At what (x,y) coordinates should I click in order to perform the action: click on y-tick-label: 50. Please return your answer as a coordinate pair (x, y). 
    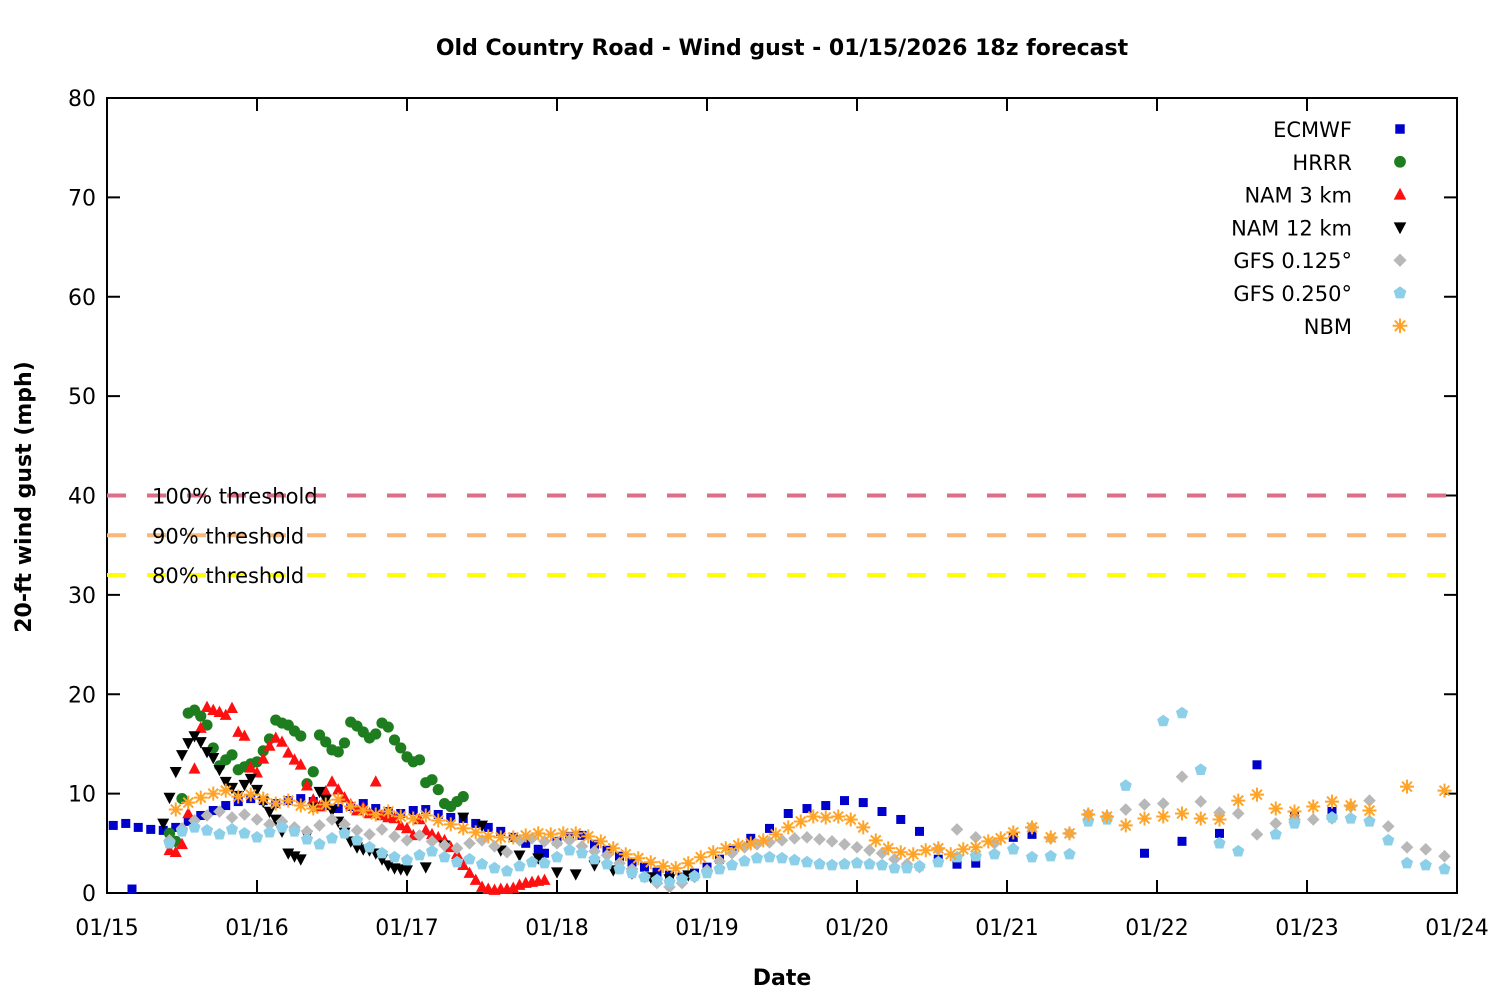
    Looking at the image, I should click on (82, 397).